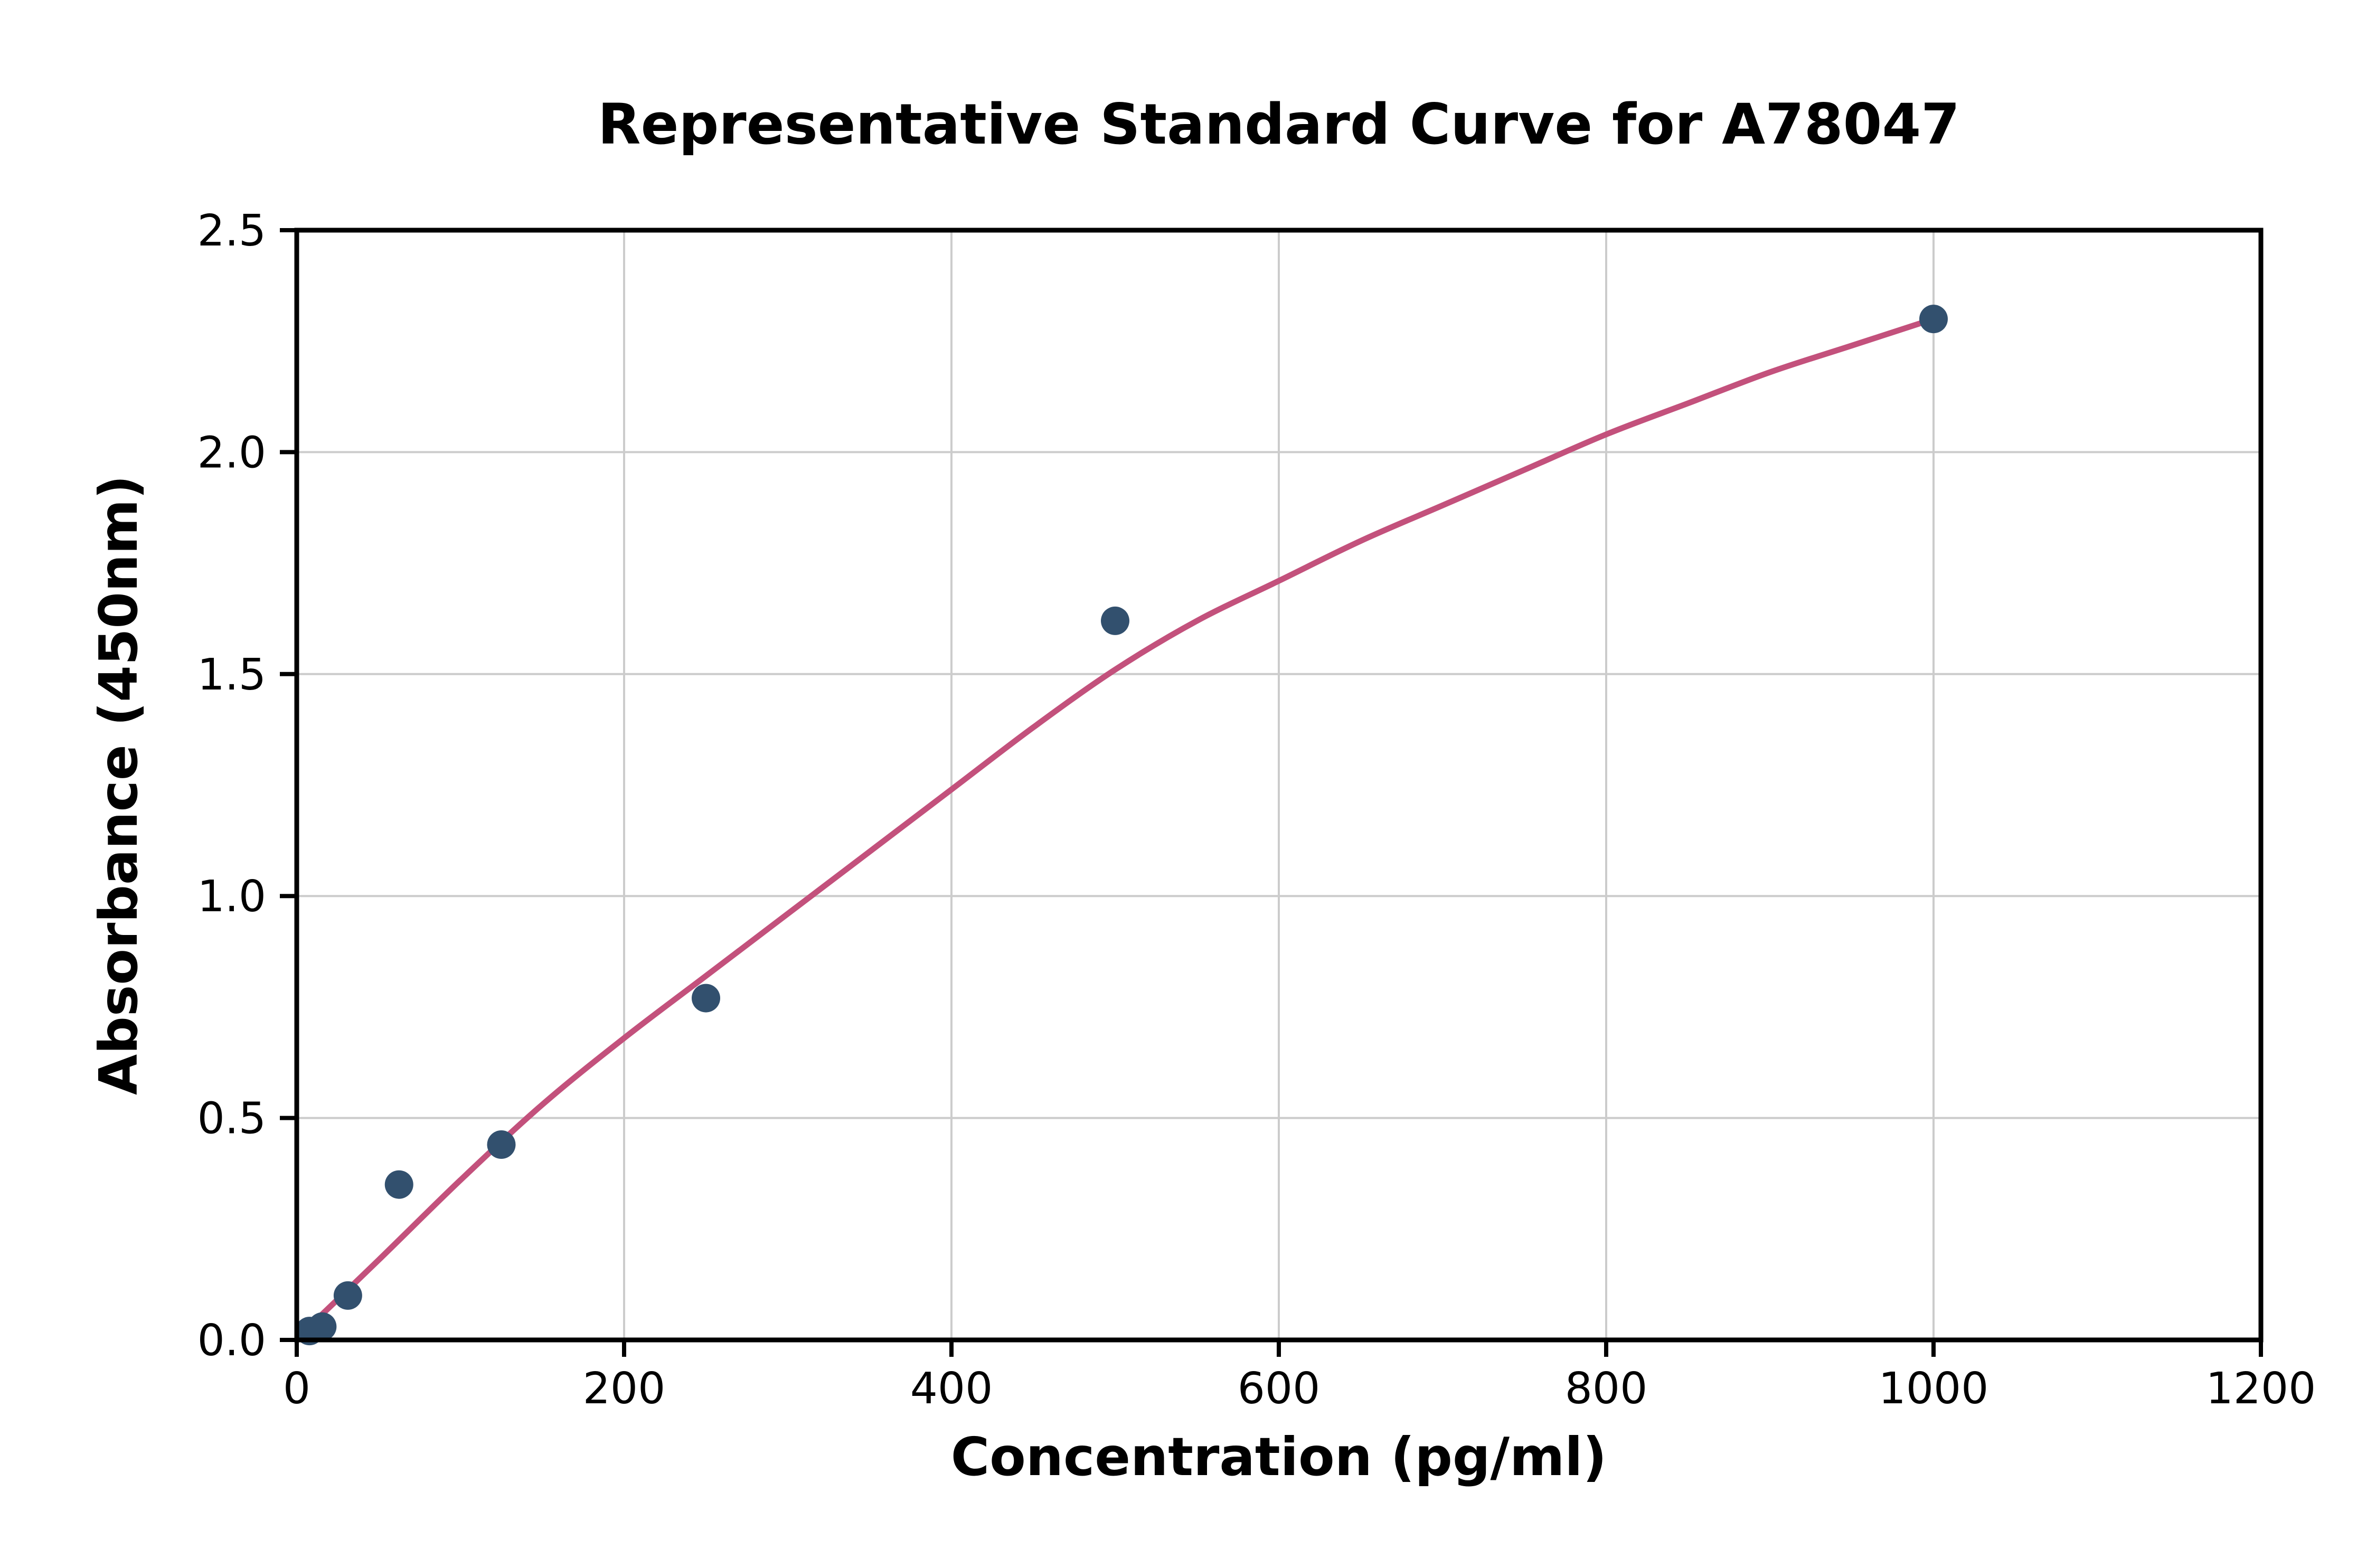 The image size is (2376, 1568). I want to click on chart-title: Representative Standard Curve for A78047, so click(1279, 125).